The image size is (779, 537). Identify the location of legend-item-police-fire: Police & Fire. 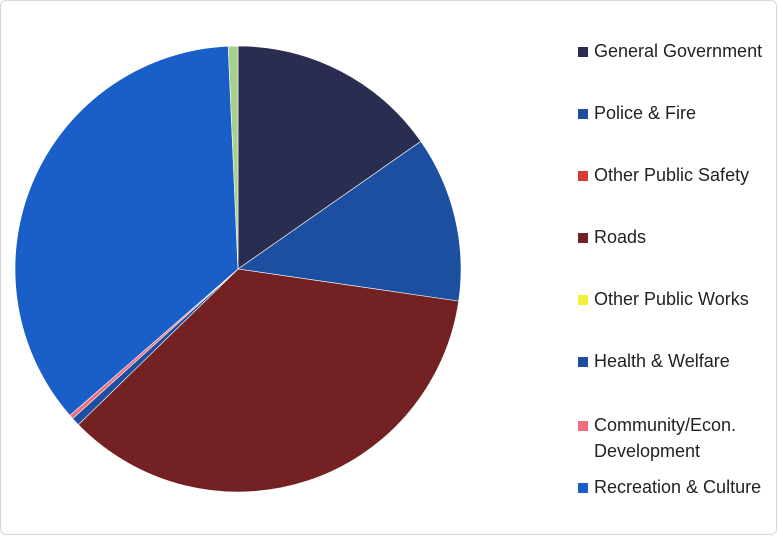
(675, 113).